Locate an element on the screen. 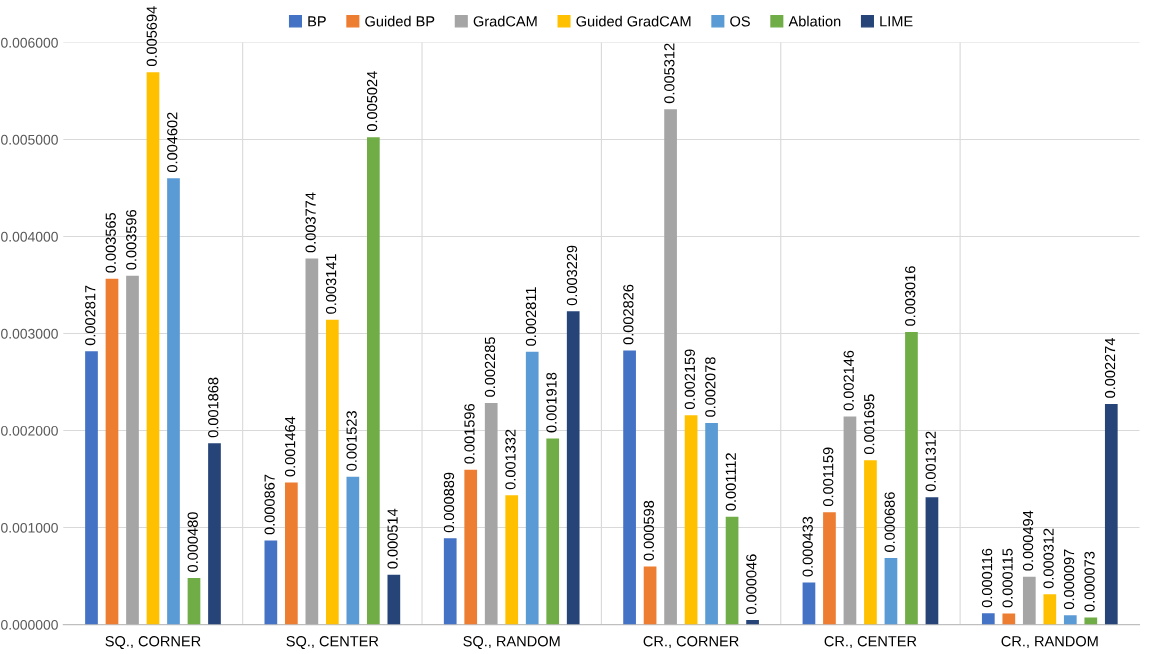  data-label: 0.003141 is located at coordinates (331, 284).